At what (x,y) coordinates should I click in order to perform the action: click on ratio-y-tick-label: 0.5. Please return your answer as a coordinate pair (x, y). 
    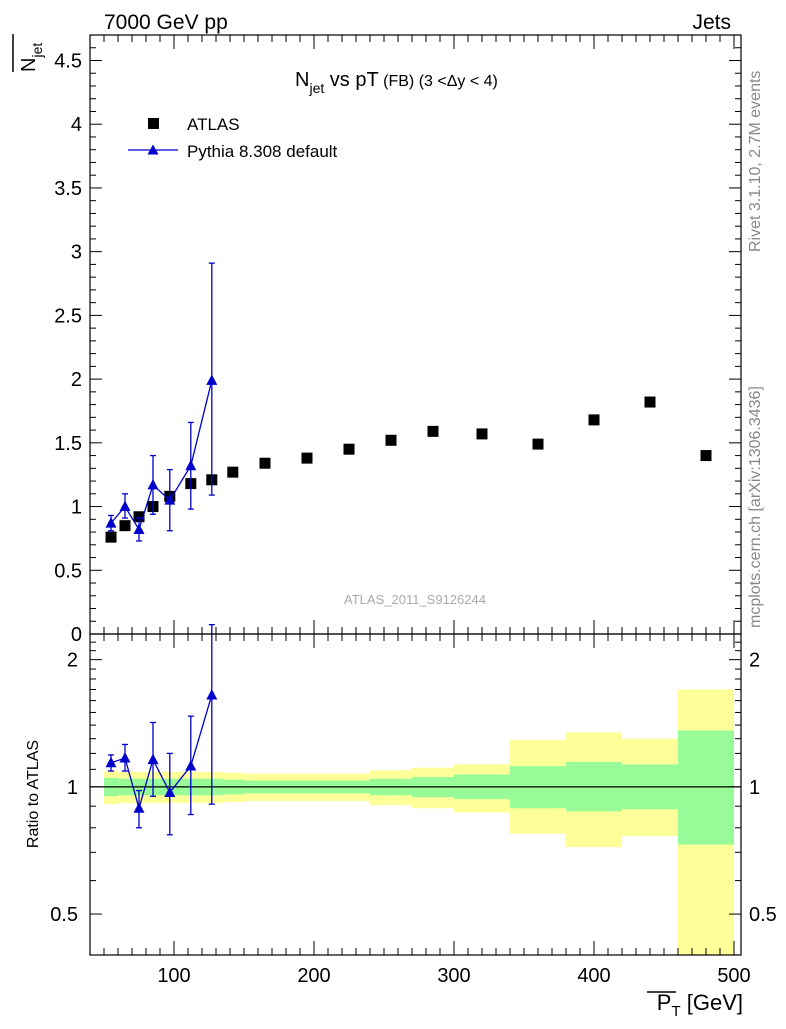
    Looking at the image, I should click on (64, 915).